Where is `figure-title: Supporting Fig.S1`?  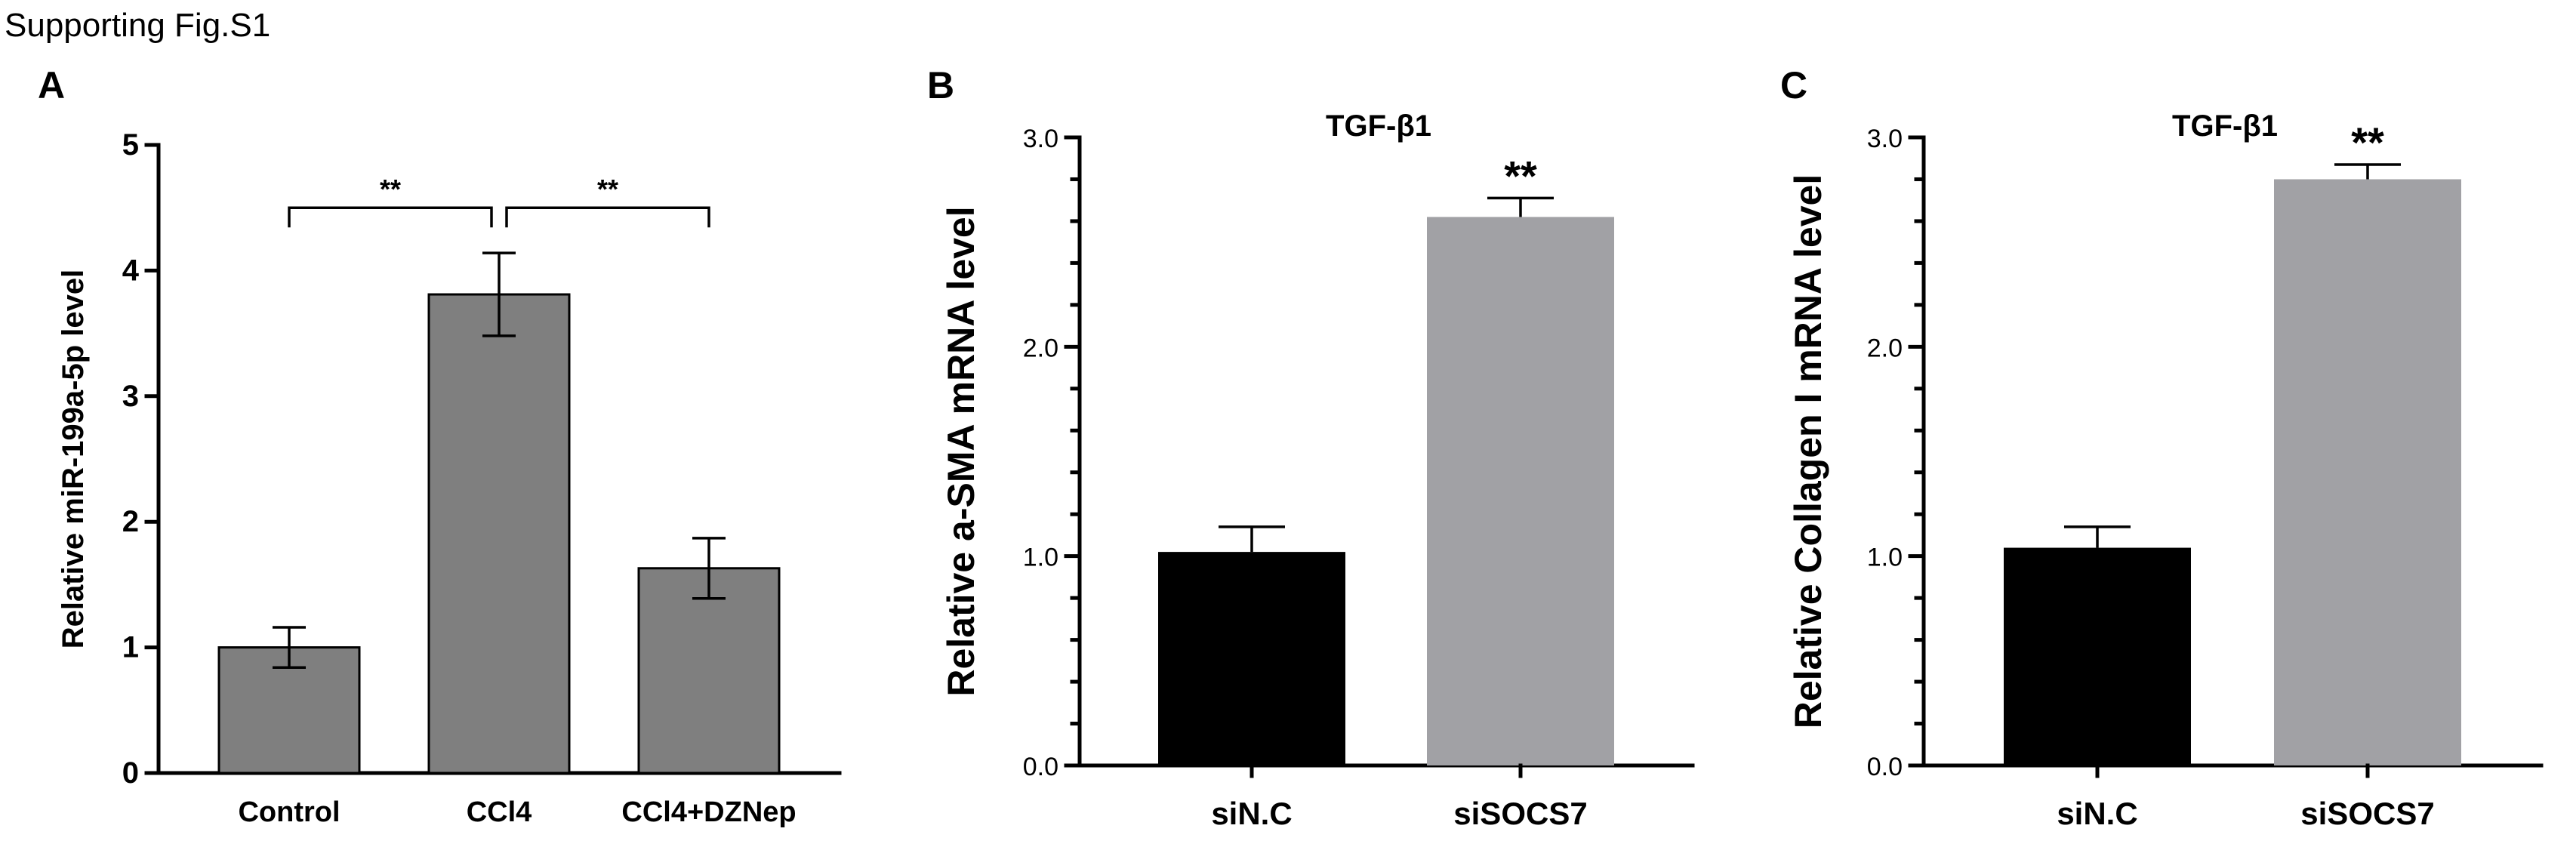
figure-title: Supporting Fig.S1 is located at coordinates (137, 25).